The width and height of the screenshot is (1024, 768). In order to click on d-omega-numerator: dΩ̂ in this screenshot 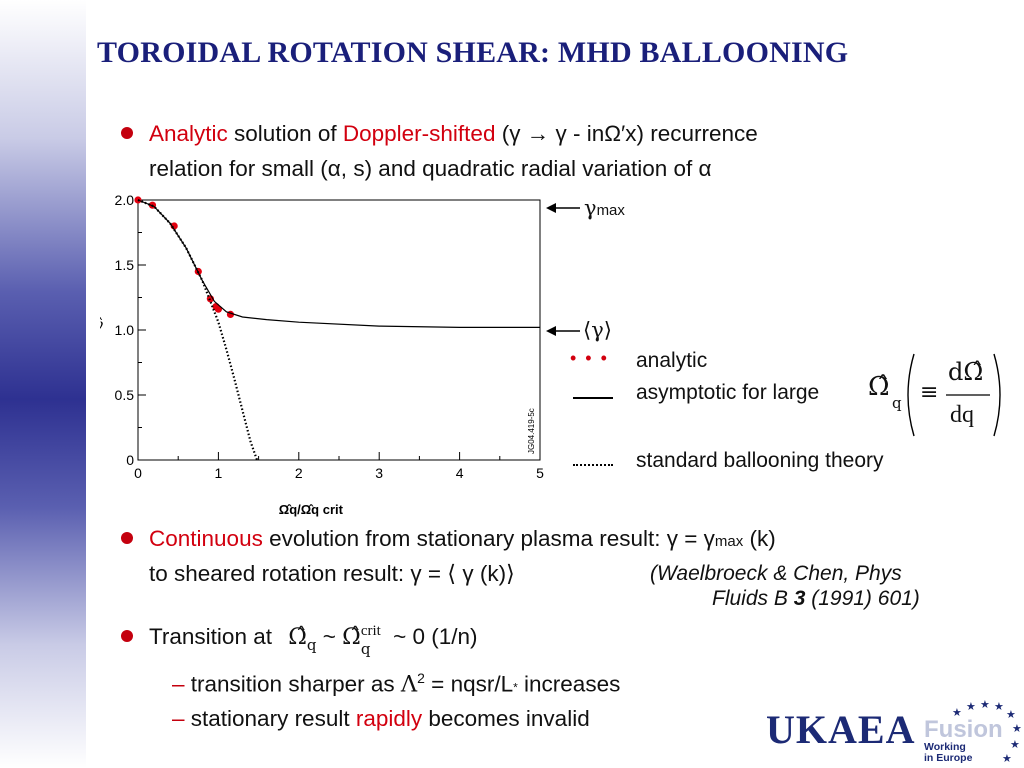, I will do `click(966, 372)`.